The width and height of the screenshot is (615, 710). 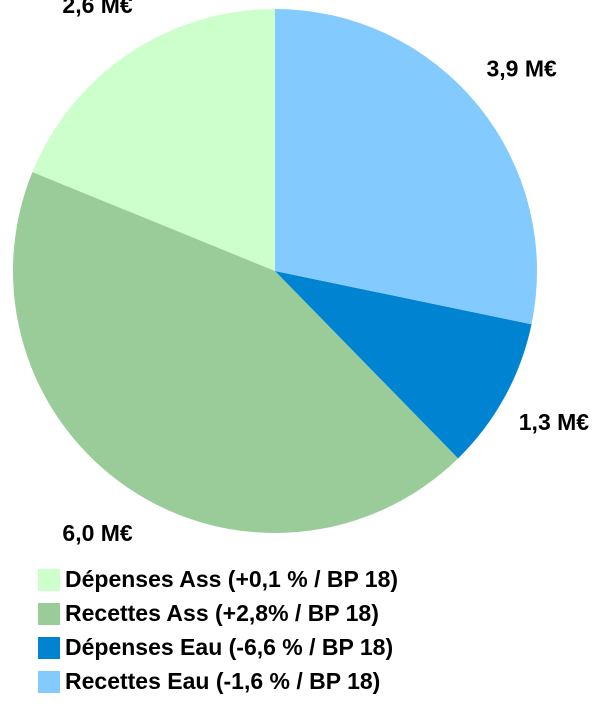 I want to click on legend-label: Dépenses Ass (+0,1 % / BP 18), so click(x=231, y=579).